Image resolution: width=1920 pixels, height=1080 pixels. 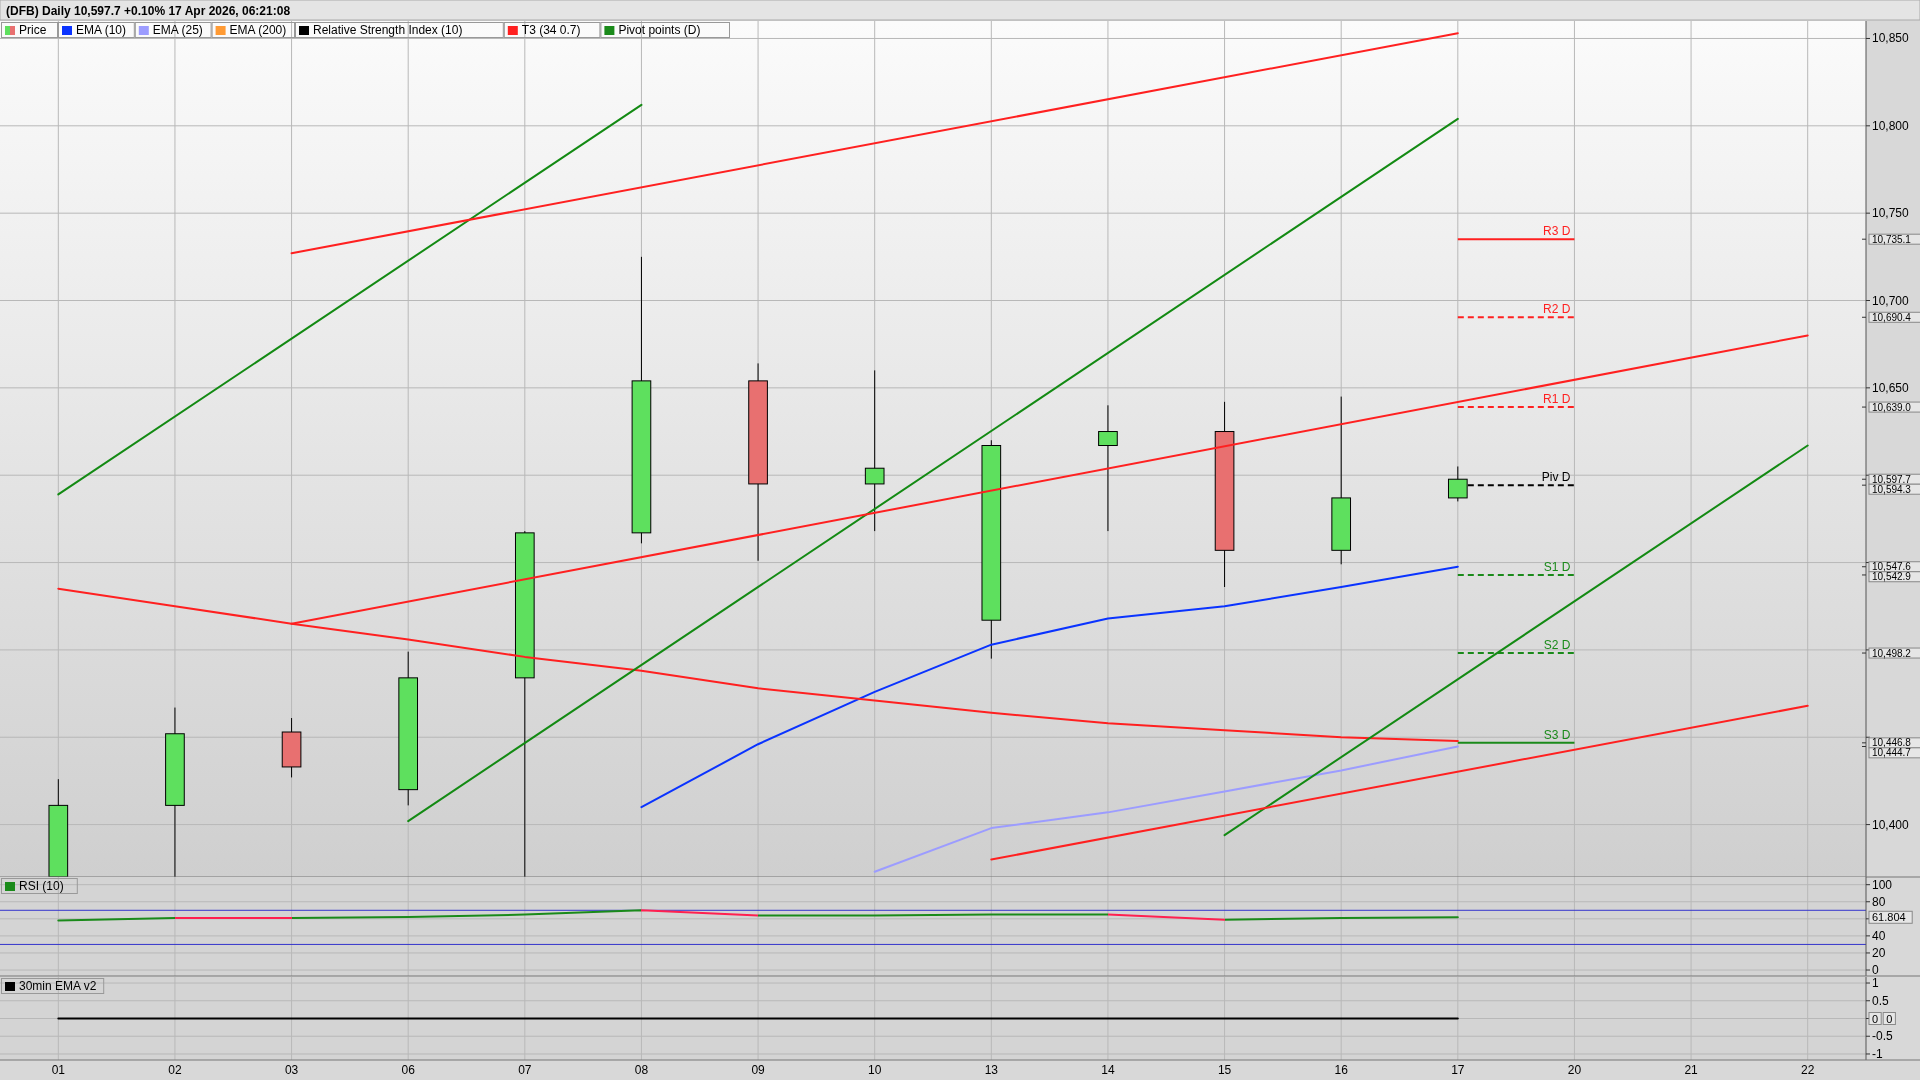 I want to click on y-tick-label: 100, so click(x=1882, y=884).